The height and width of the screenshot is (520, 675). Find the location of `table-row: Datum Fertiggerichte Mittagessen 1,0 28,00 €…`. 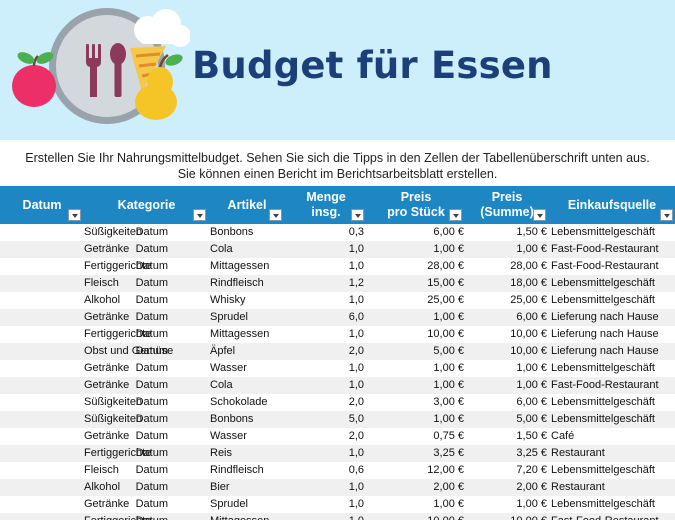

table-row: Datum Fertiggerichte Mittagessen 1,0 28,00 €… is located at coordinates (337, 266).